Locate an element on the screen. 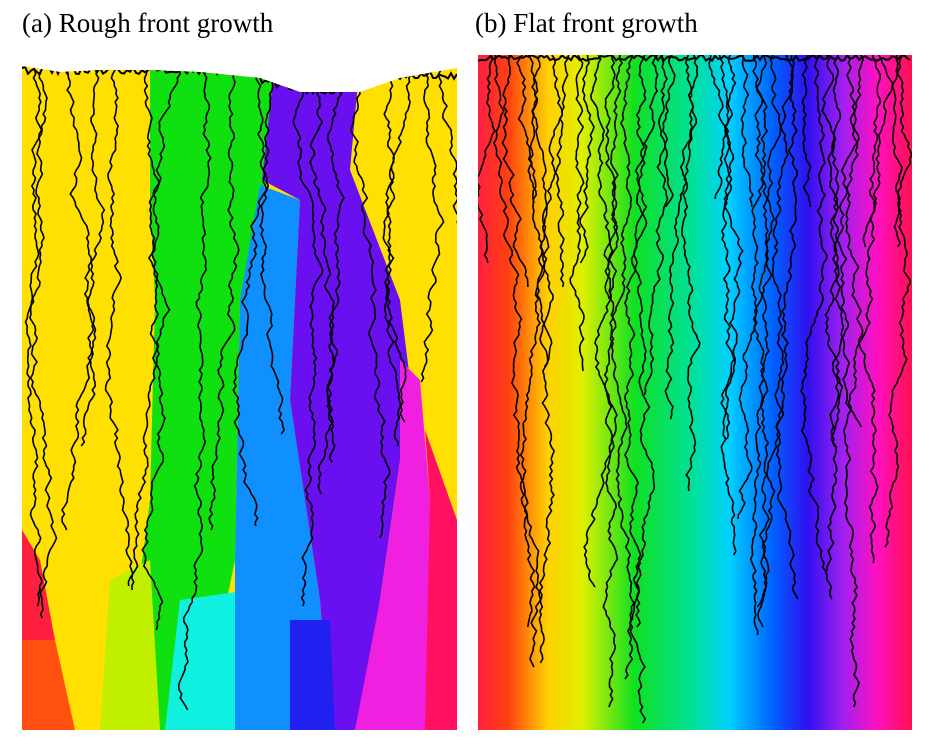 The image size is (937, 750). growth-front is located at coordinates (694, 59).